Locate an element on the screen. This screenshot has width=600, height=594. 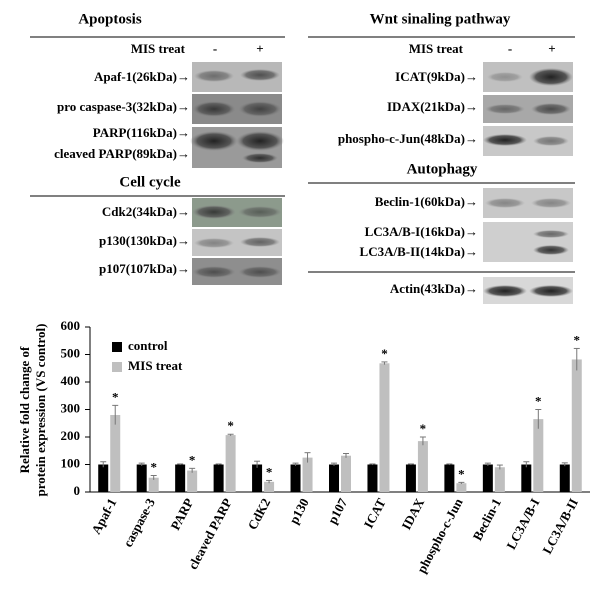
y-tick-label: 0 is located at coordinates (77, 490).